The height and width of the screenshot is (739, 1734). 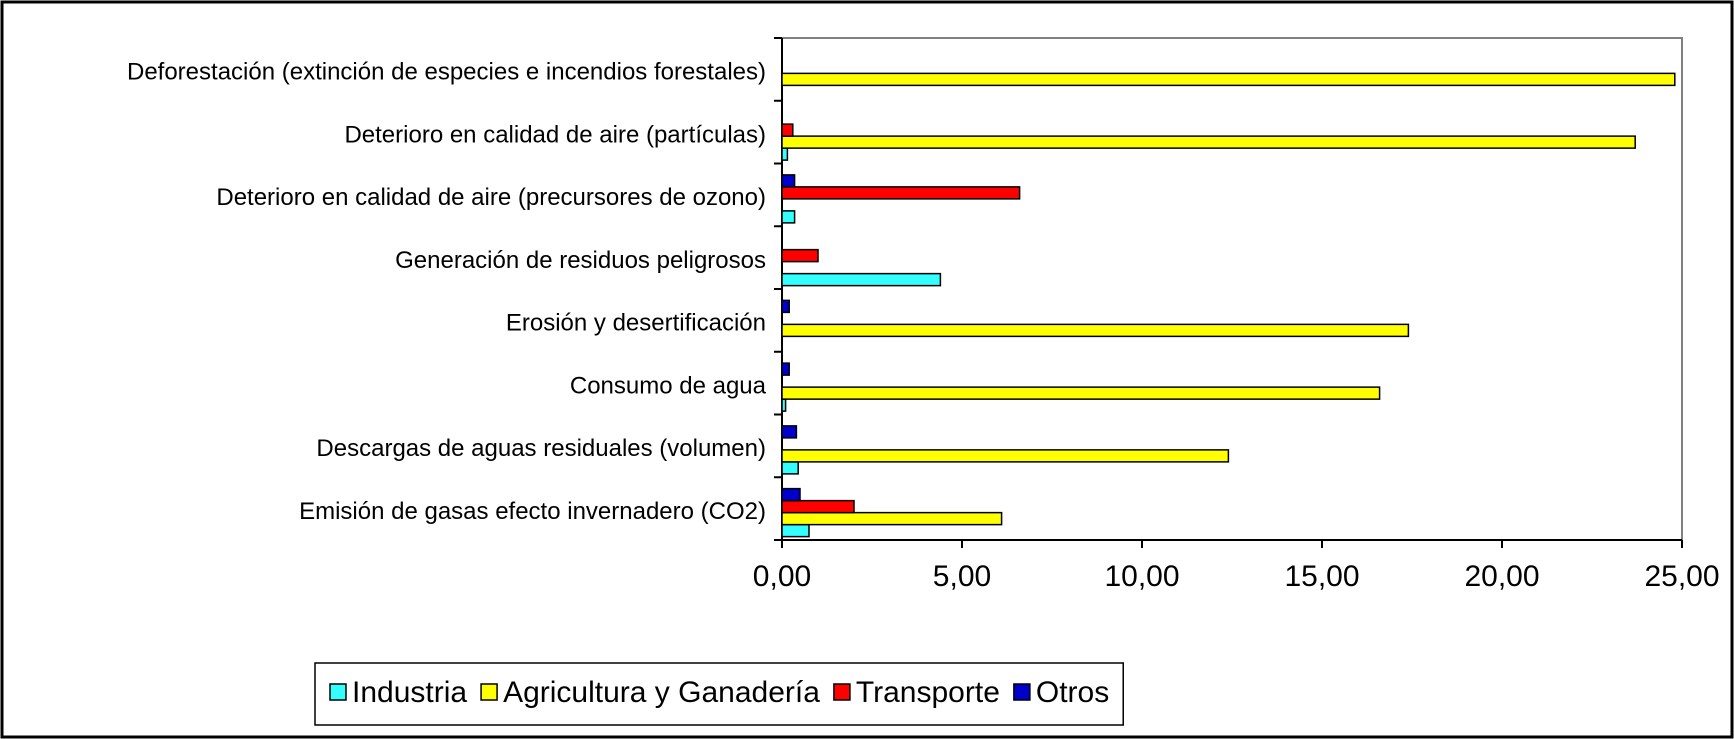 What do you see at coordinates (928, 692) in the screenshot?
I see `legend-label: Transporte` at bounding box center [928, 692].